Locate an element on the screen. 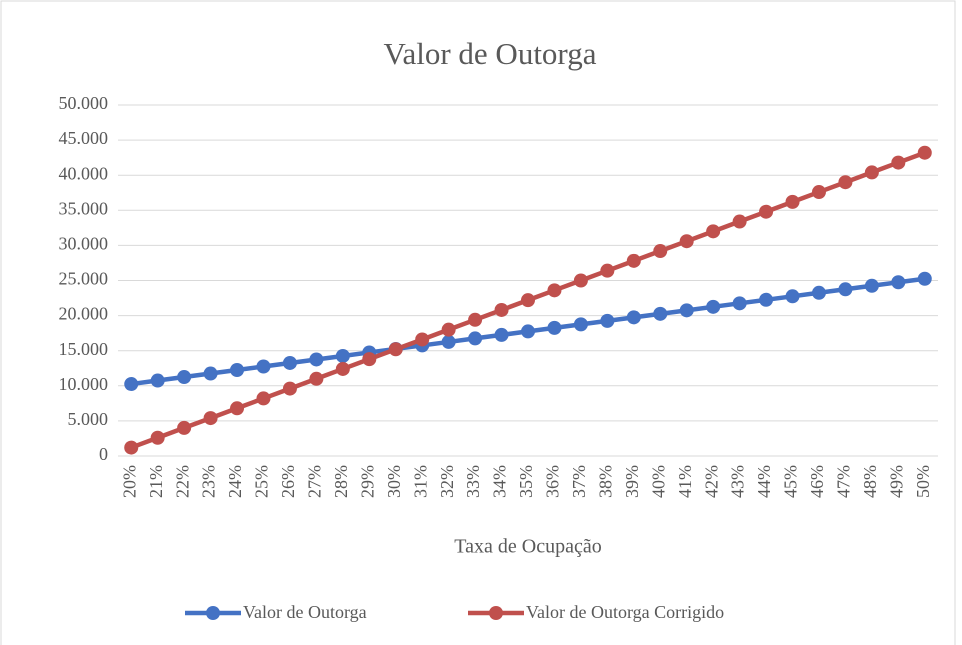  chart-title: Valor de Outorga is located at coordinates (490, 53).